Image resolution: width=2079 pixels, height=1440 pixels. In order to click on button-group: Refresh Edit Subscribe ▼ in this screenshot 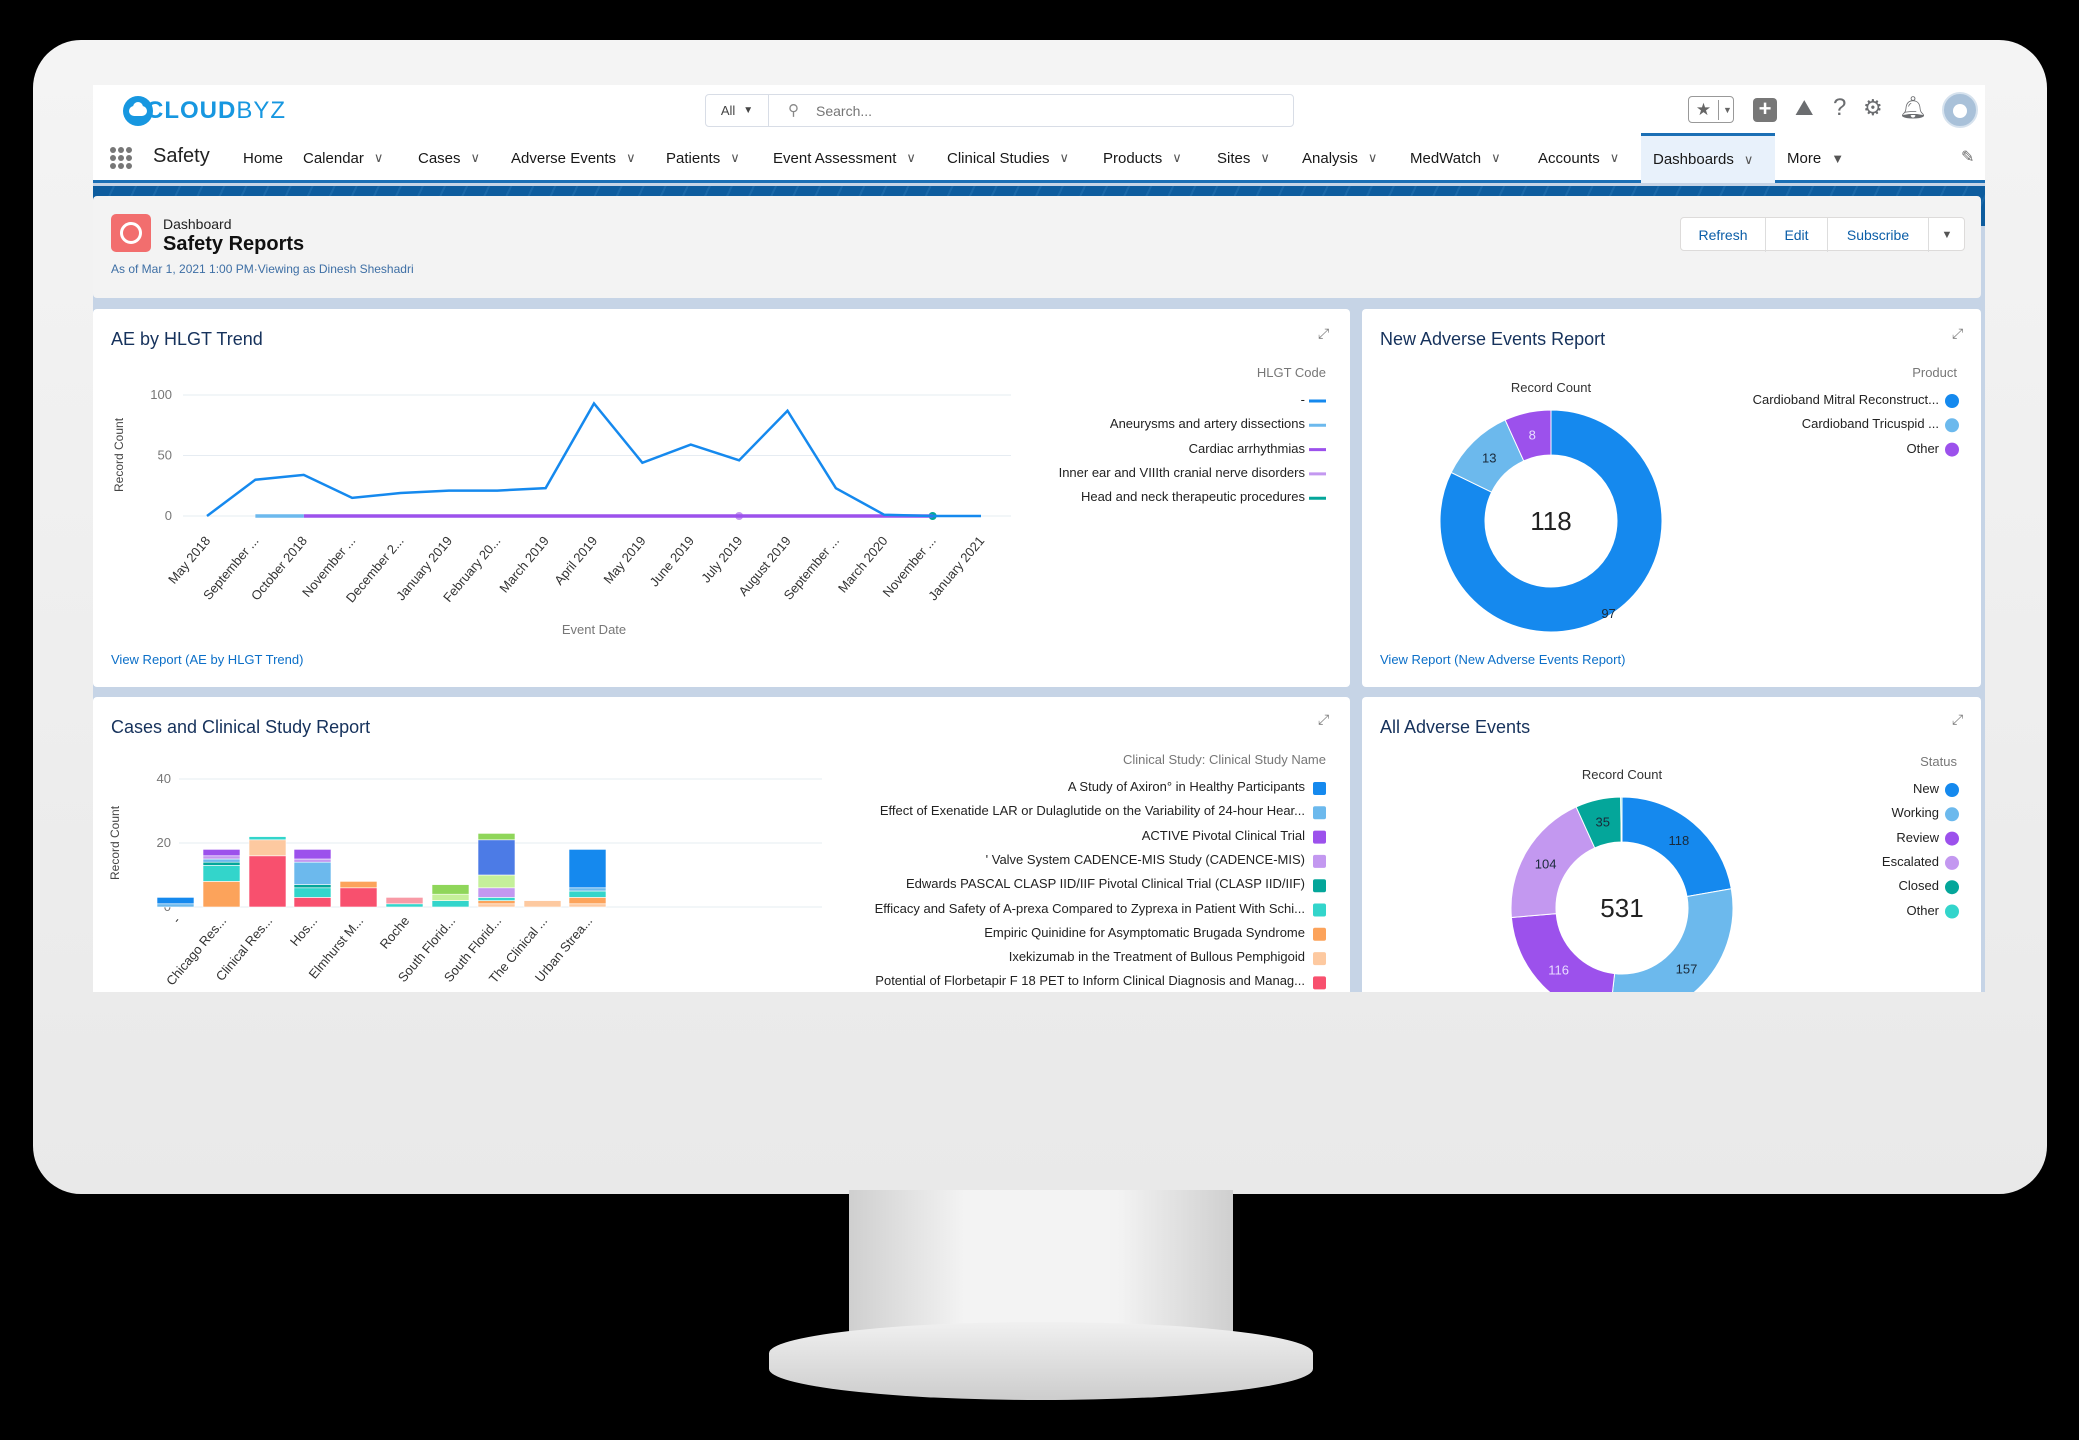, I will do `click(1822, 234)`.